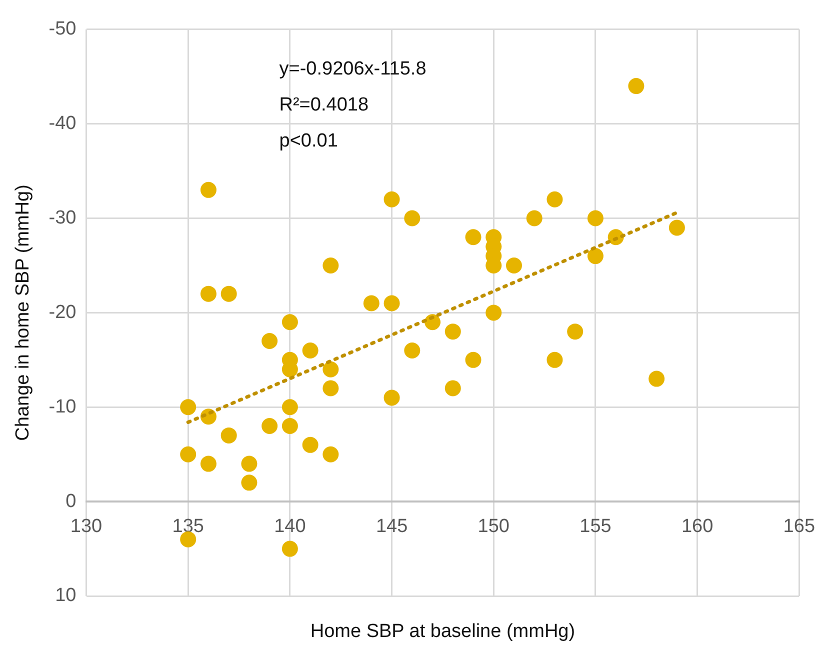 The height and width of the screenshot is (660, 837). Describe the element at coordinates (352, 69) in the screenshot. I see `annotation: y=-0.9206x-115.8` at that location.